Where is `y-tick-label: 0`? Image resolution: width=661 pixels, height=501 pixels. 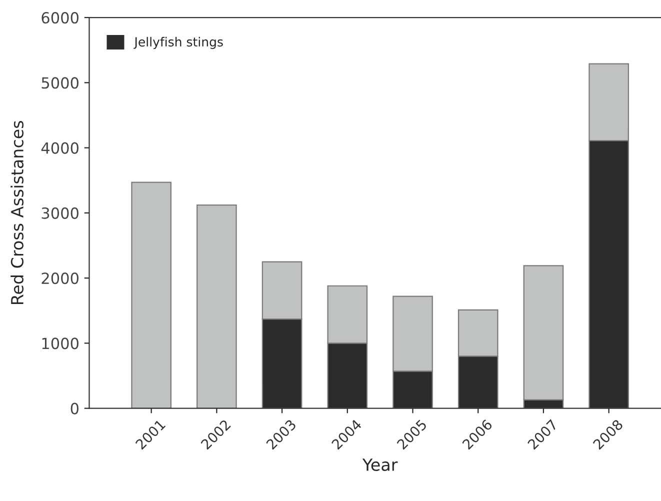 y-tick-label: 0 is located at coordinates (74, 408).